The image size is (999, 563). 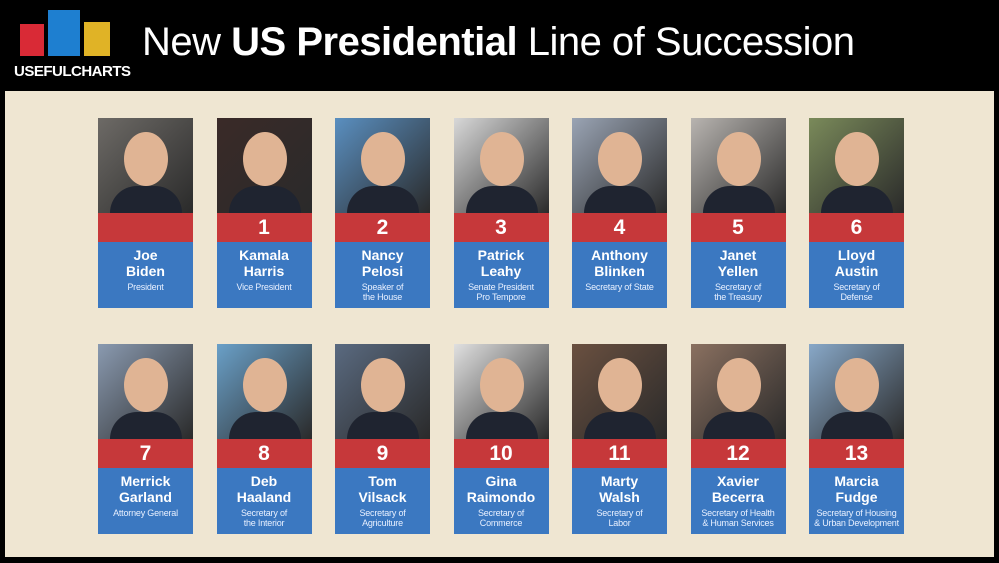 I want to click on first-name: Merrick, so click(x=145, y=481).